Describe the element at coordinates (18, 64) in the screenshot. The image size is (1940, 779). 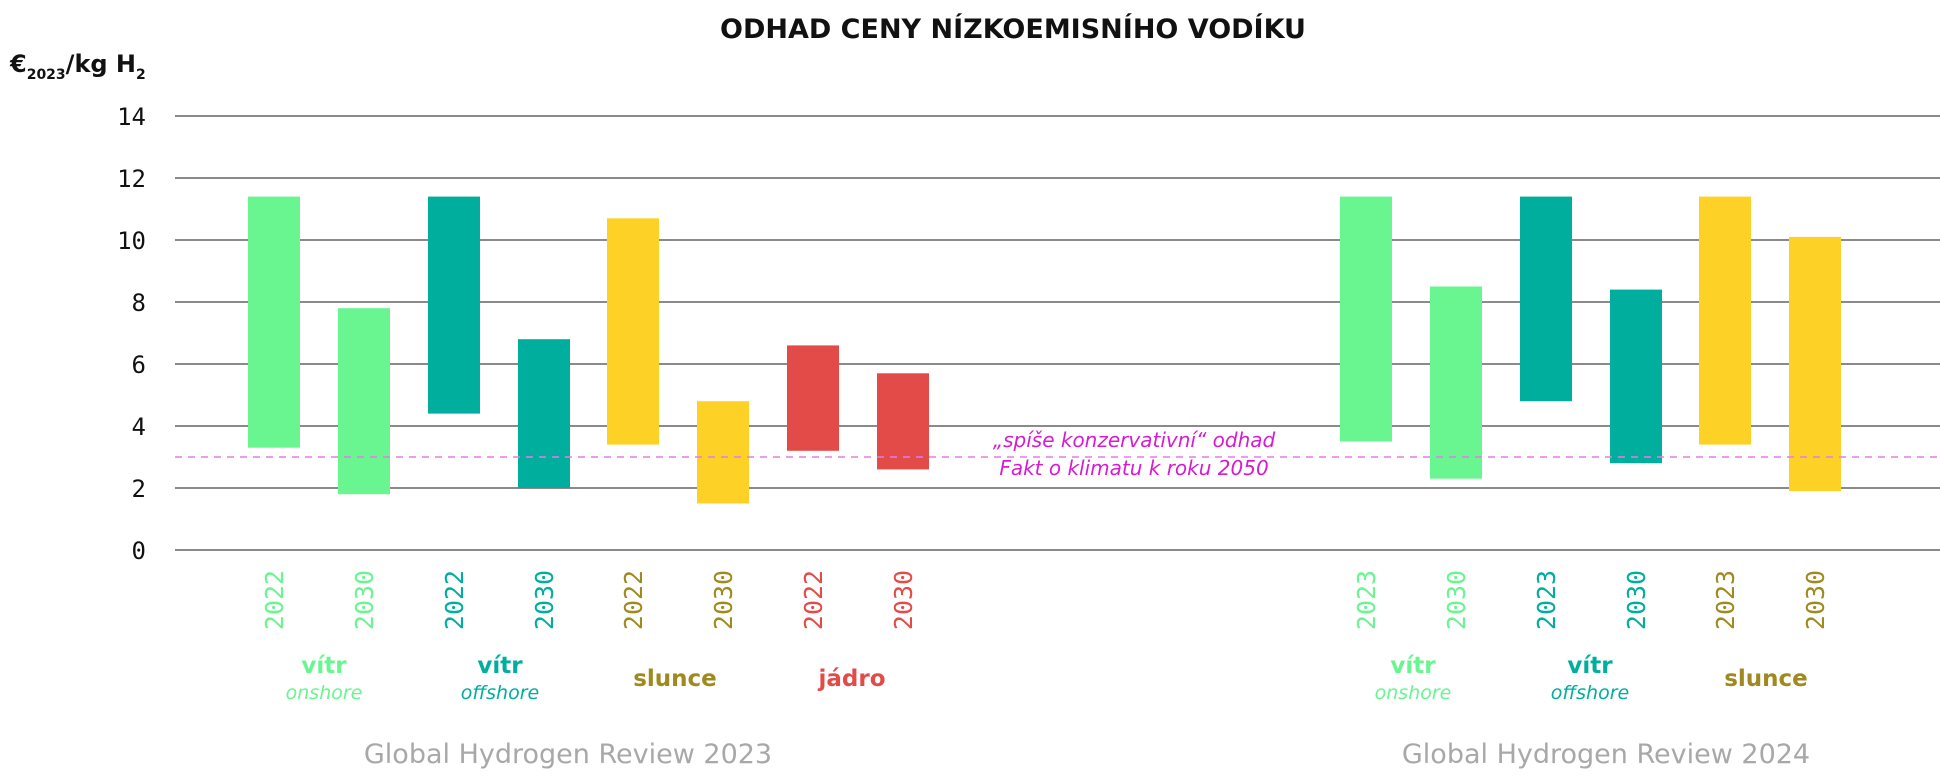
I see `y-axis-currency: €` at that location.